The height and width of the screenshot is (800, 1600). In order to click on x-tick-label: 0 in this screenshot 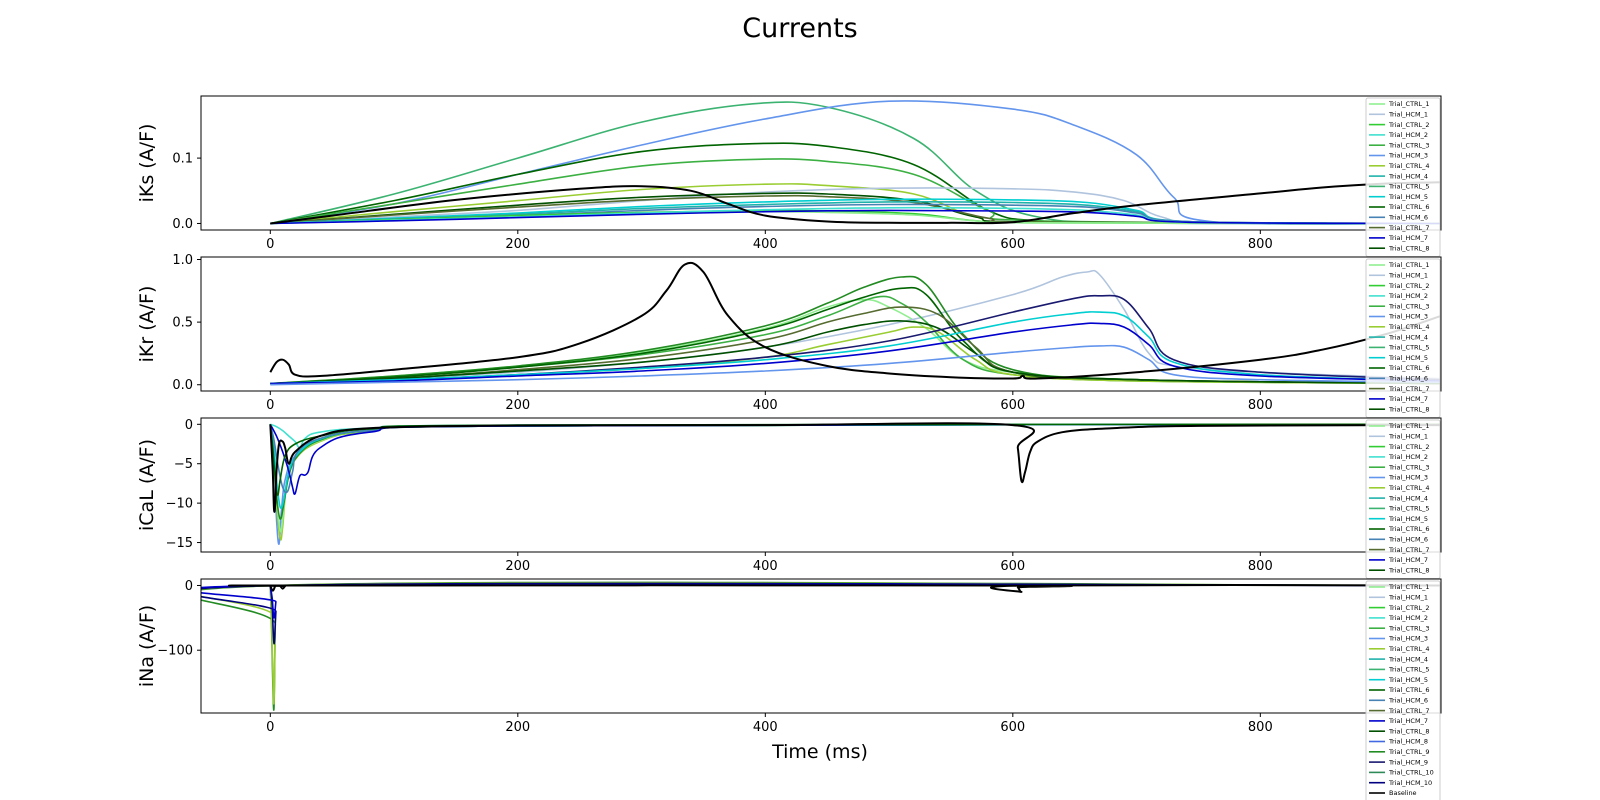, I will do `click(270, 566)`.